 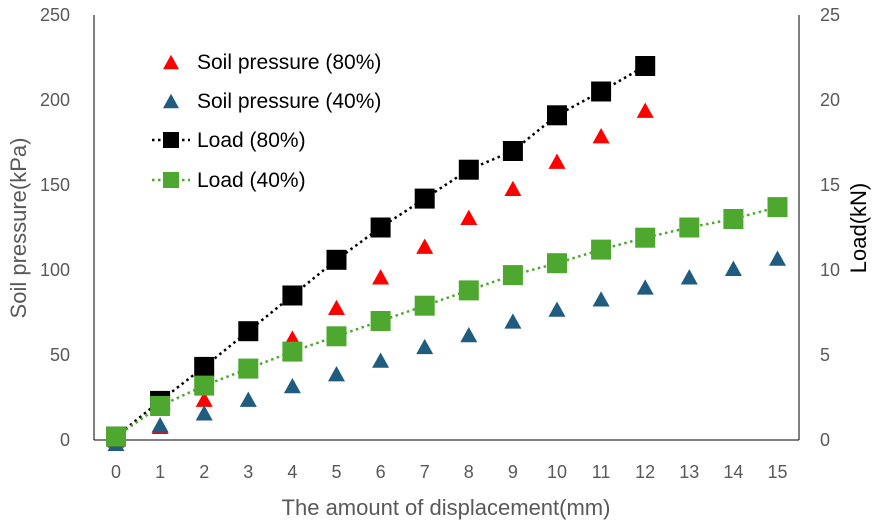 I want to click on x-tick-label: 1, so click(x=160, y=472).